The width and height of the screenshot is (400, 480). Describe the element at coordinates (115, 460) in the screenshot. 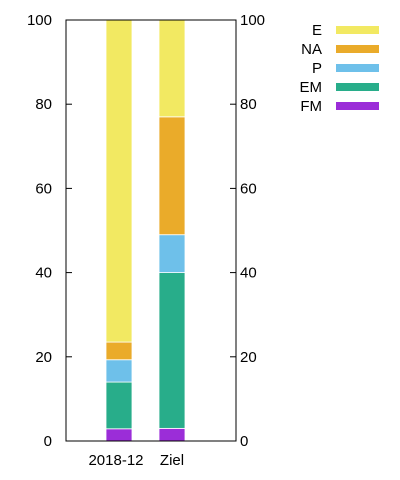

I see `x-tick-label: 2018-12` at that location.